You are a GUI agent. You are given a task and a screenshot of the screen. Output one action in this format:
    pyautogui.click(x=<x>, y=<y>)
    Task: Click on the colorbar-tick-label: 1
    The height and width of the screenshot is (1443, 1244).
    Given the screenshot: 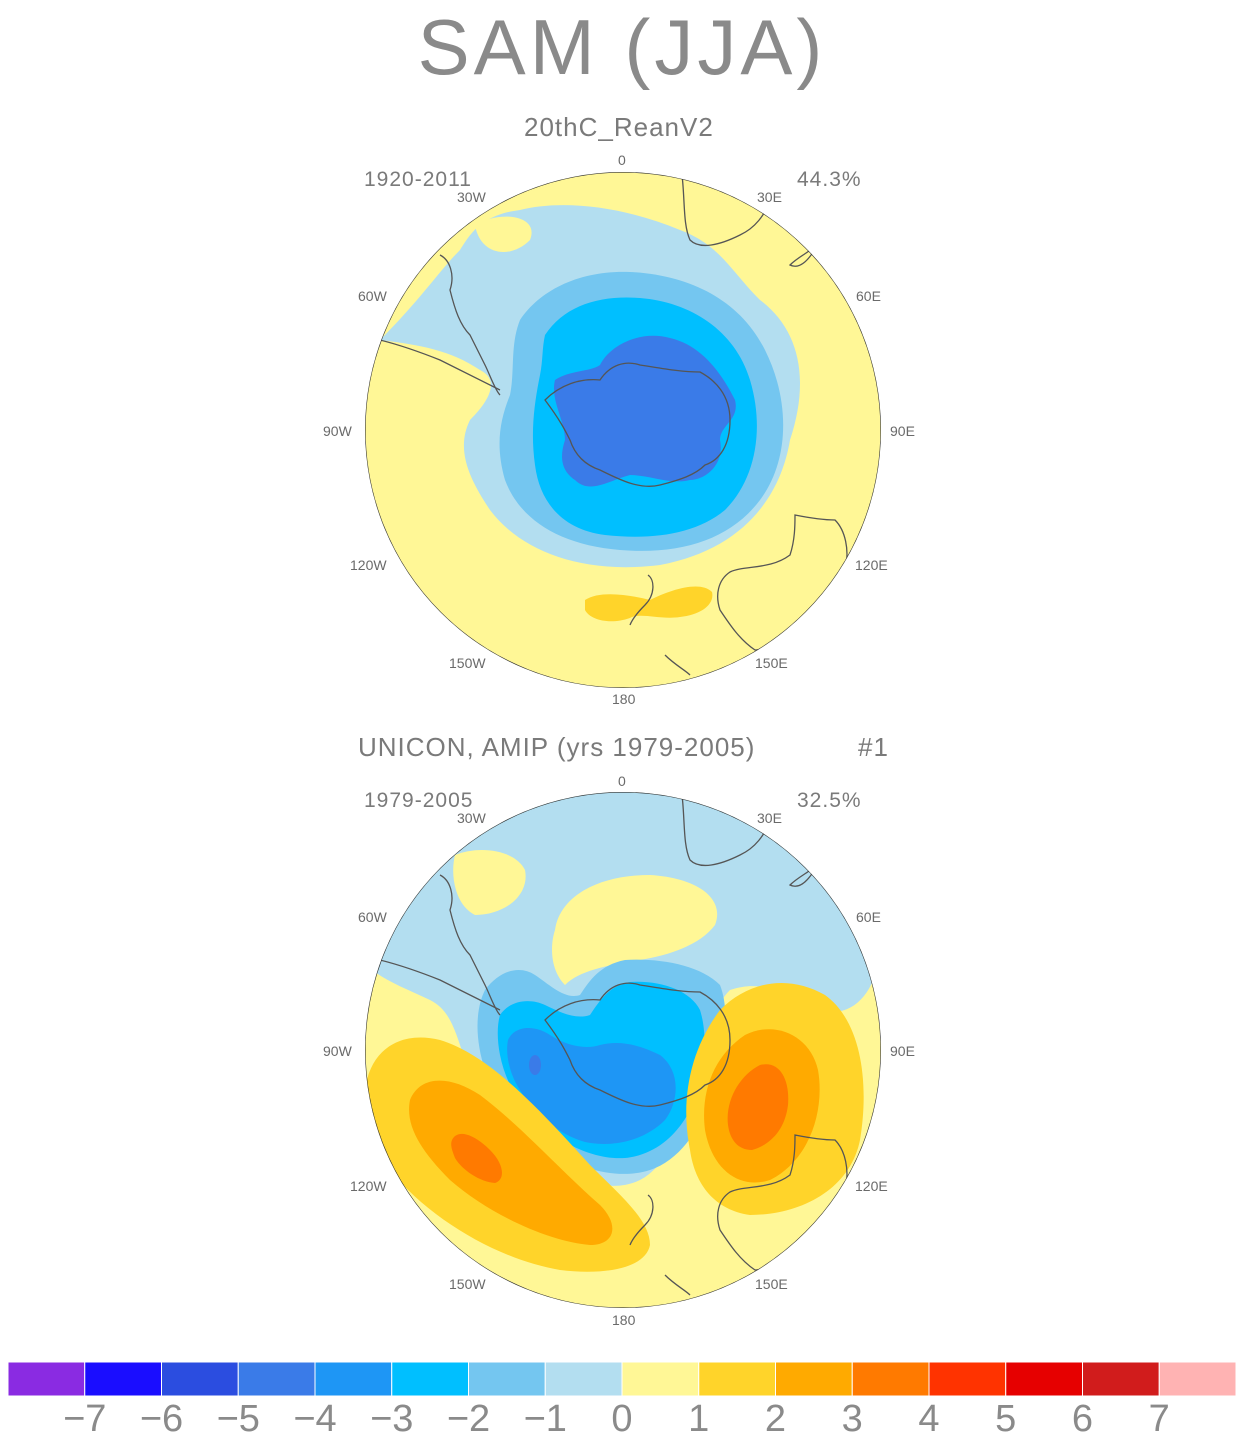 What is the action you would take?
    pyautogui.click(x=699, y=1419)
    